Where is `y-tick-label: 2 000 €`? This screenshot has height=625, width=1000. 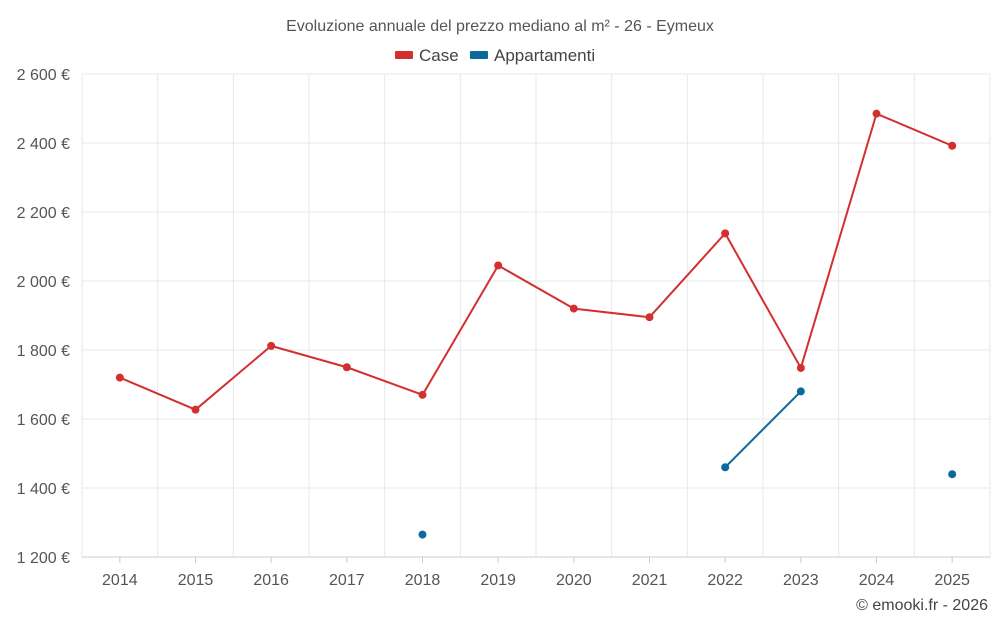 y-tick-label: 2 000 € is located at coordinates (43, 282).